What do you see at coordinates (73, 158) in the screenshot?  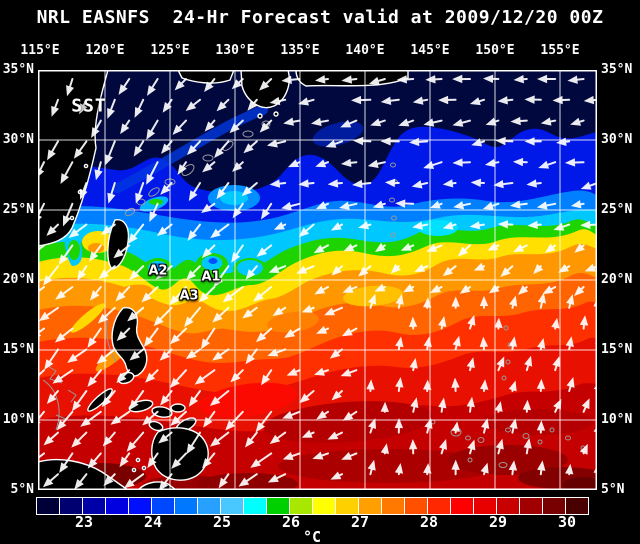 I see `land-china` at bounding box center [73, 158].